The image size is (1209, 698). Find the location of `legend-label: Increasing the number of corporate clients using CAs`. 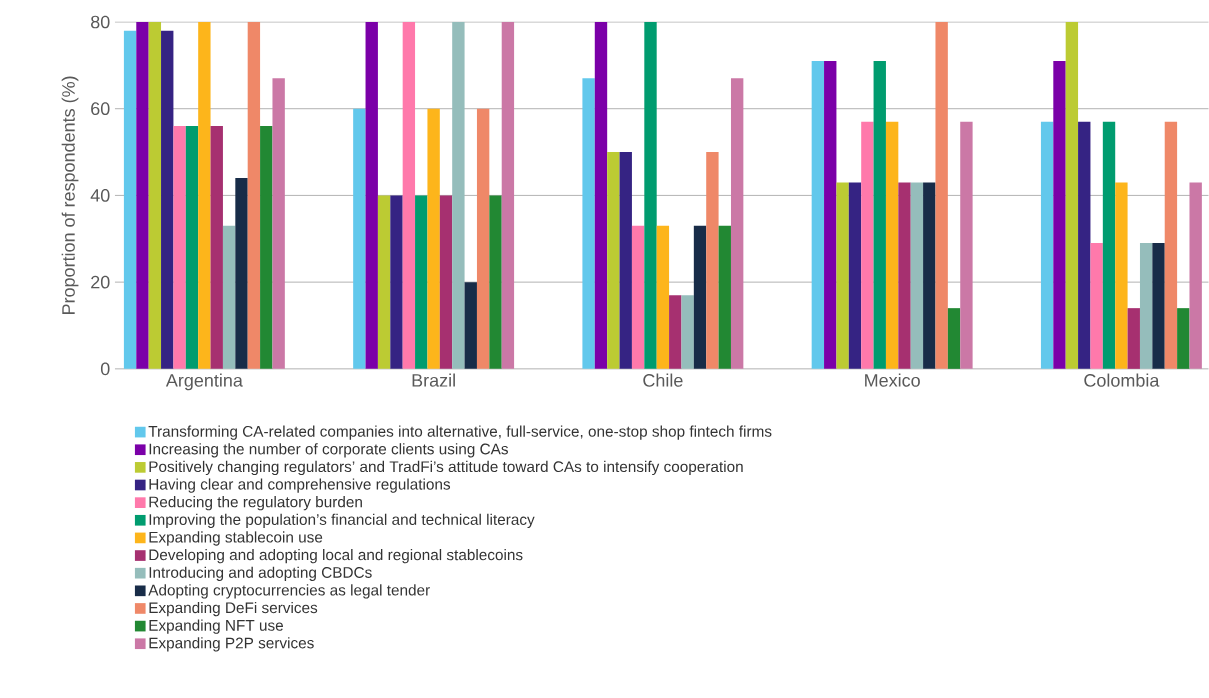

legend-label: Increasing the number of corporate clients using CAs is located at coordinates (328, 450).